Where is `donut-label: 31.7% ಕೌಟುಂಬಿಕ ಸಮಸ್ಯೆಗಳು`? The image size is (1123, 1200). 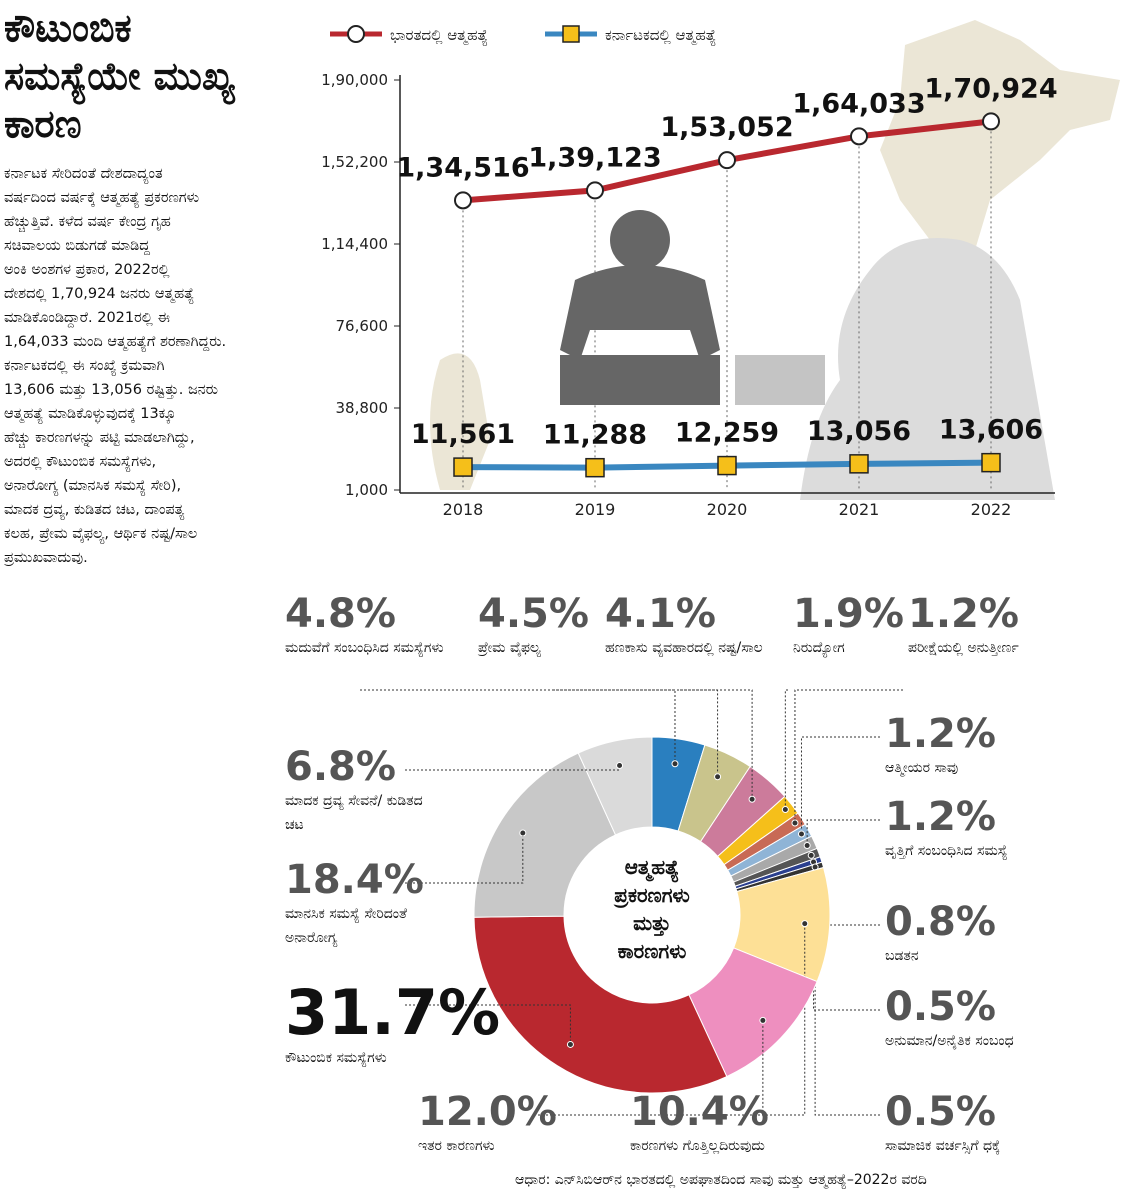
donut-label: 31.7% ಕೌಟುಂಬಿಕ ಸಮಸ್ಯೆಗಳು is located at coordinates (393, 1023).